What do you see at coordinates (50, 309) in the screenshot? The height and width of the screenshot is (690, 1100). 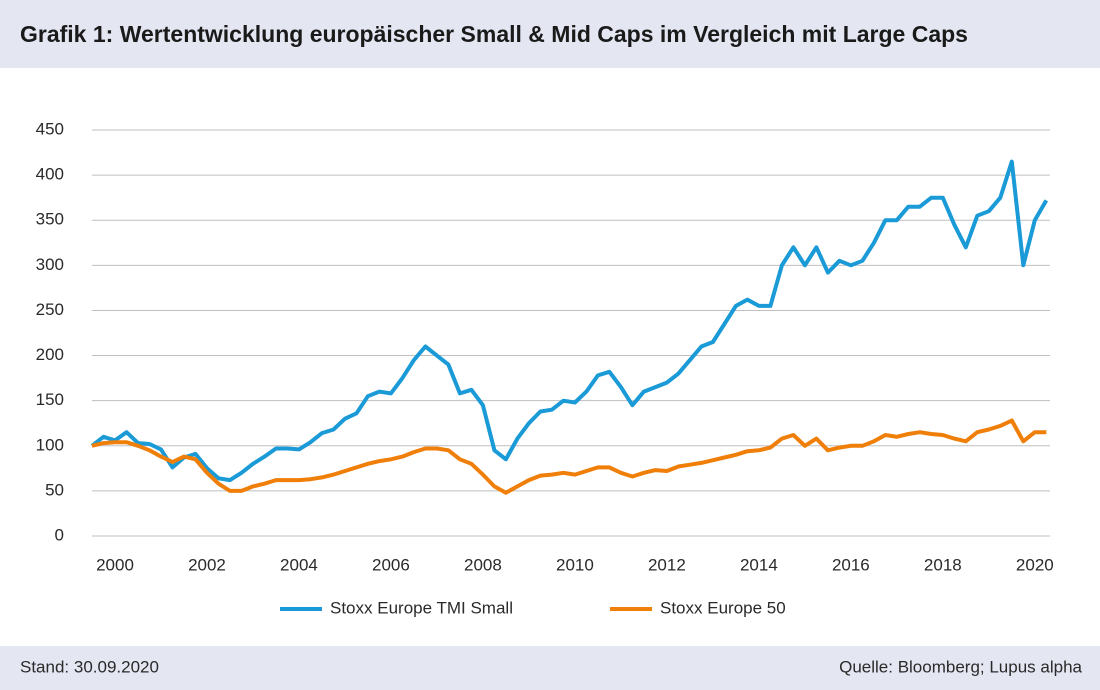 I see `y-tick-label: 250` at bounding box center [50, 309].